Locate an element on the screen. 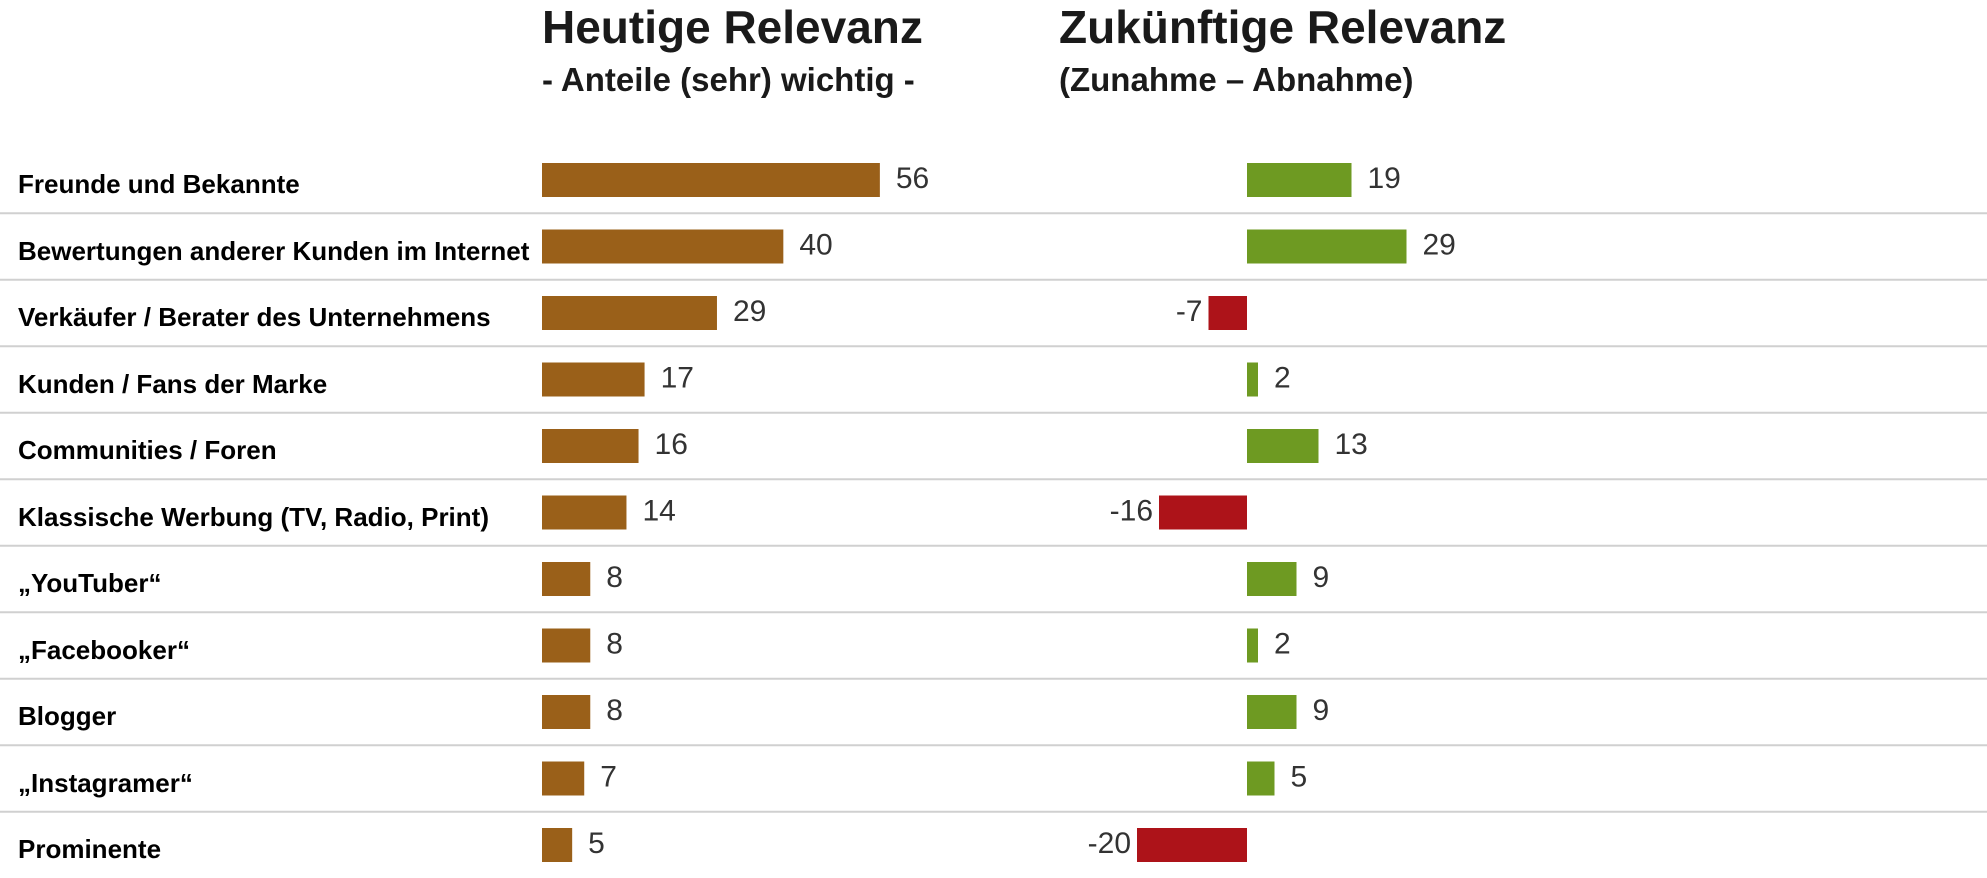 Image resolution: width=1987 pixels, height=878 pixels. value-label: 13 is located at coordinates (1351, 444).